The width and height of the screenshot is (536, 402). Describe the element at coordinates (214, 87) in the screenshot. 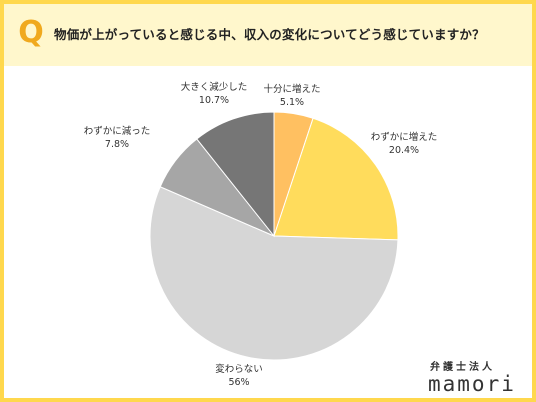

I see `slice-label-4: 大きく減少した` at that location.